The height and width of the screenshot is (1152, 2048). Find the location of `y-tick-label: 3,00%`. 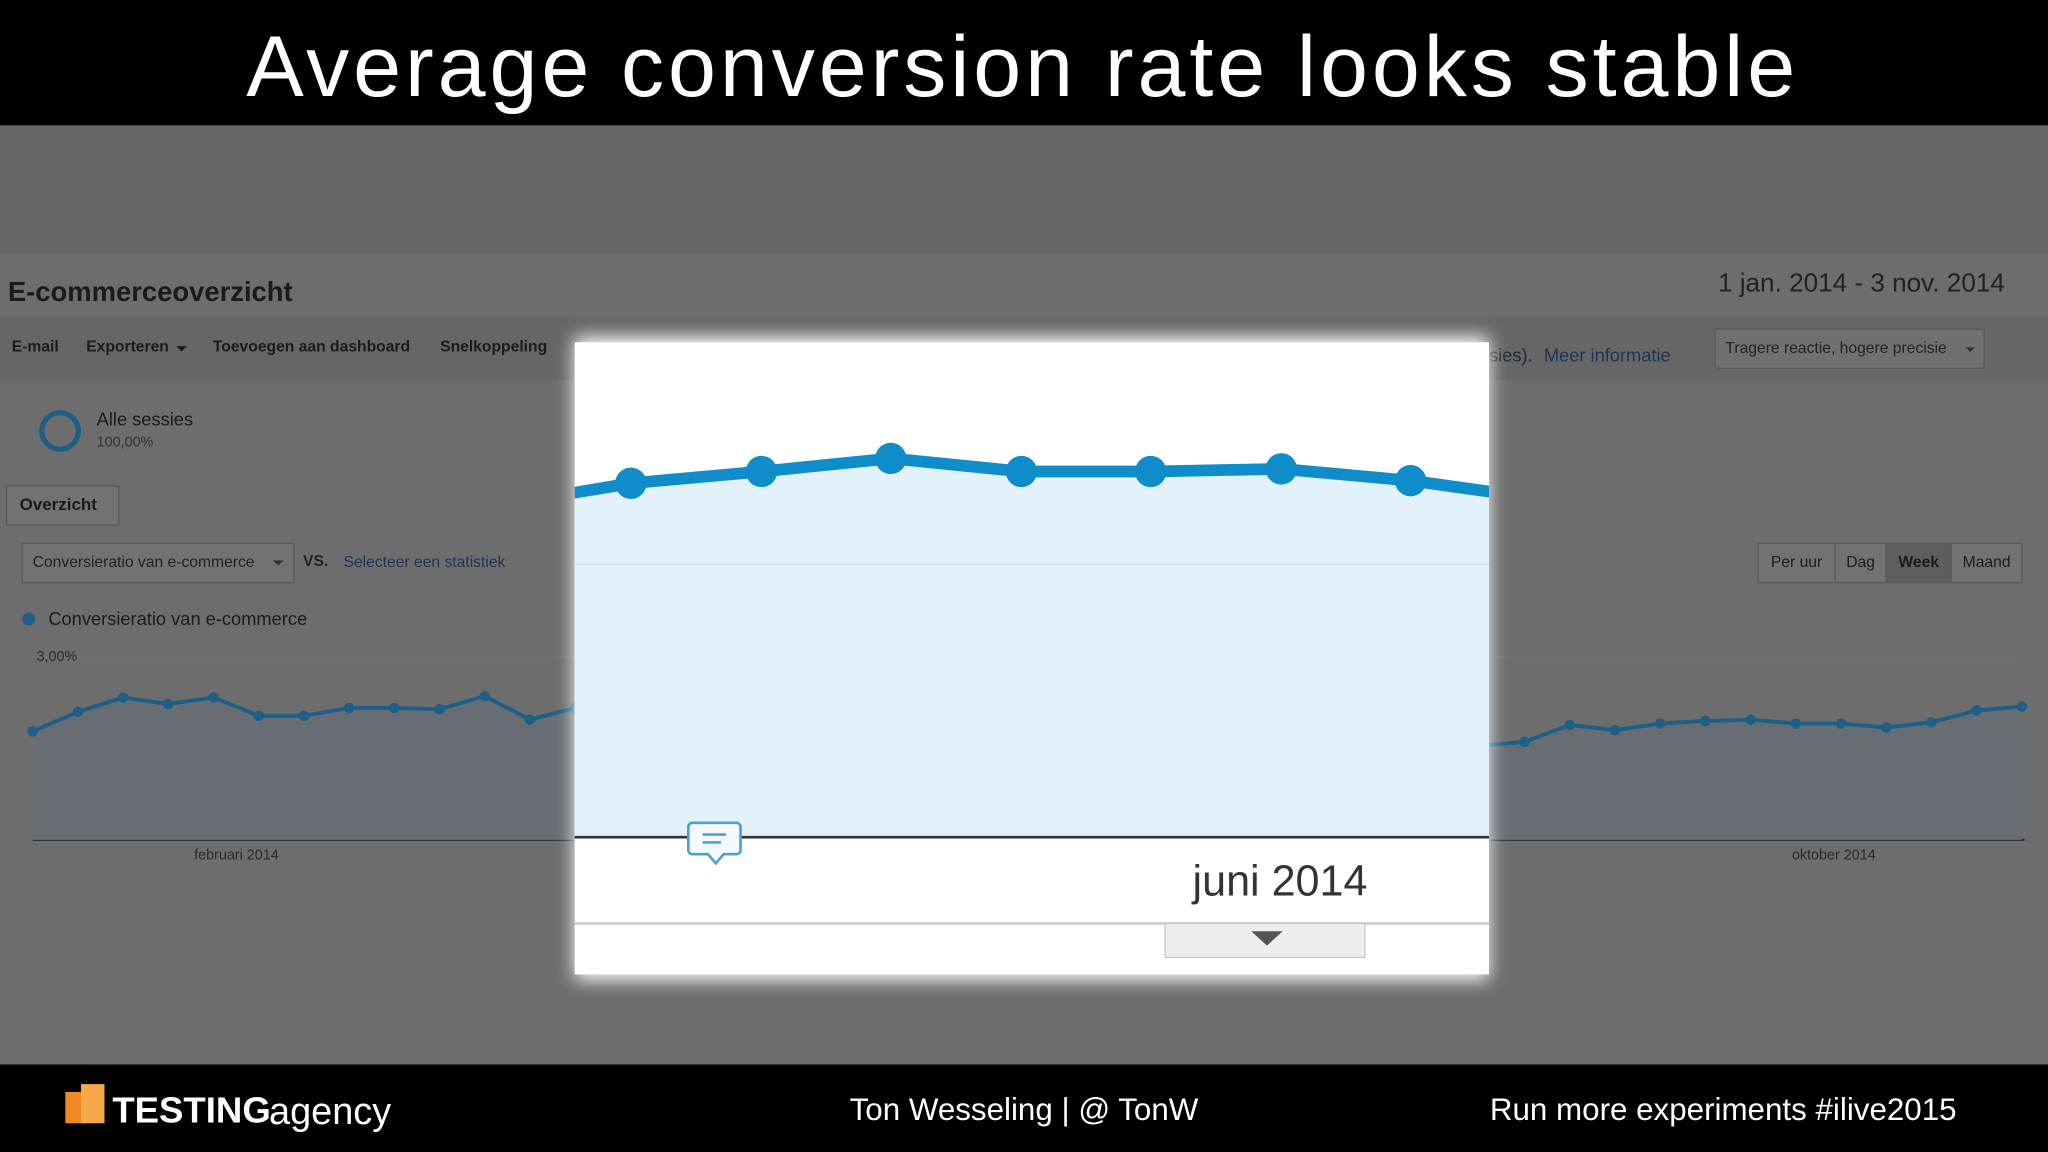

y-tick-label: 3,00% is located at coordinates (57, 657).